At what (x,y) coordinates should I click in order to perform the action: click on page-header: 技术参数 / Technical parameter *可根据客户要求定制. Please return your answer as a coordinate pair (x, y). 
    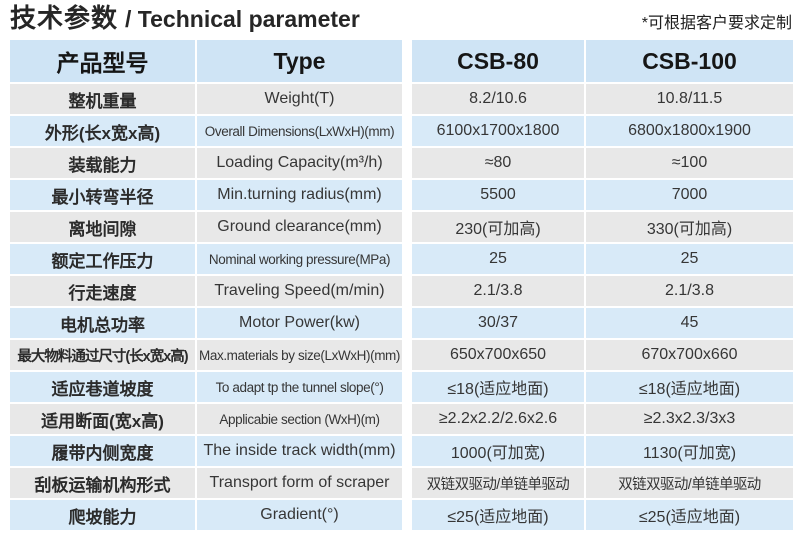
    Looking at the image, I should click on (400, 20).